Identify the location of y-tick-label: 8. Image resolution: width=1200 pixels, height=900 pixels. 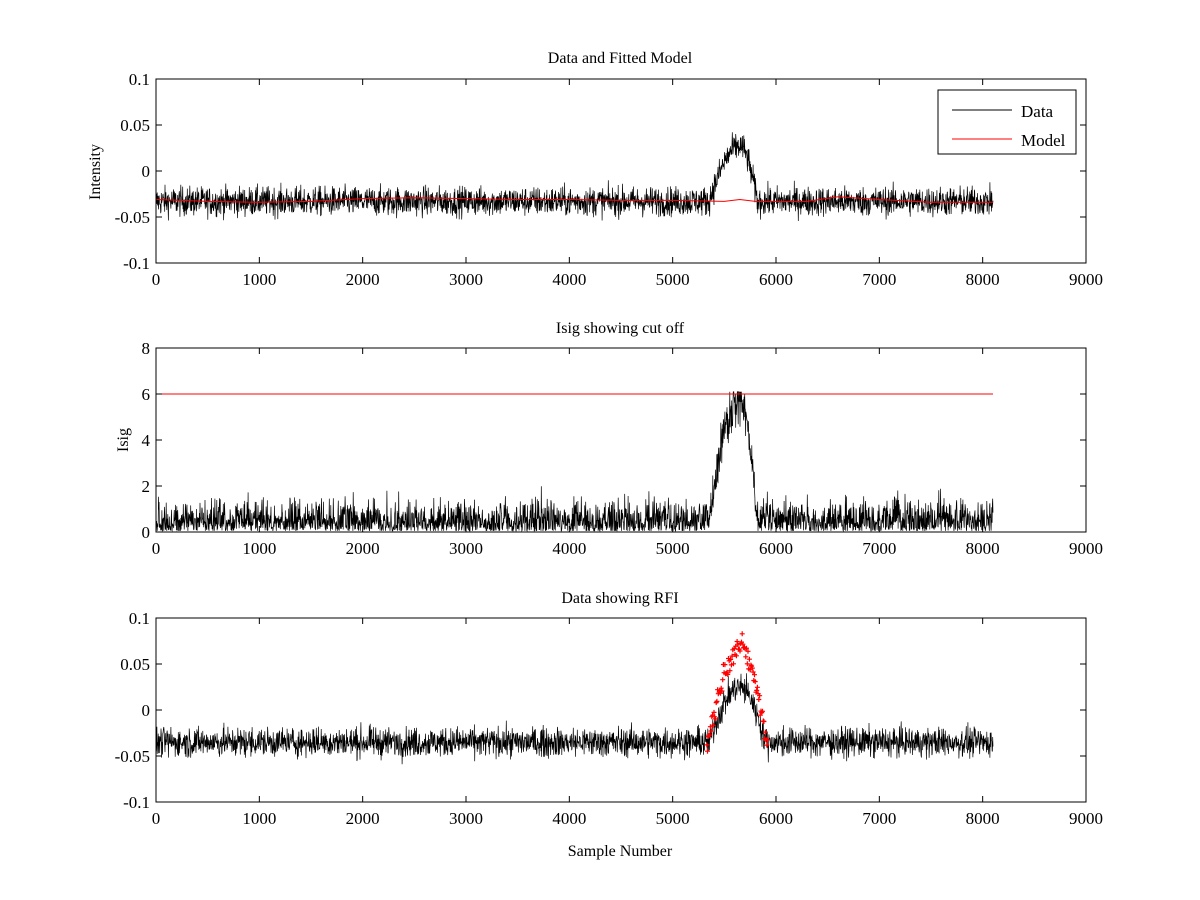
(146, 348).